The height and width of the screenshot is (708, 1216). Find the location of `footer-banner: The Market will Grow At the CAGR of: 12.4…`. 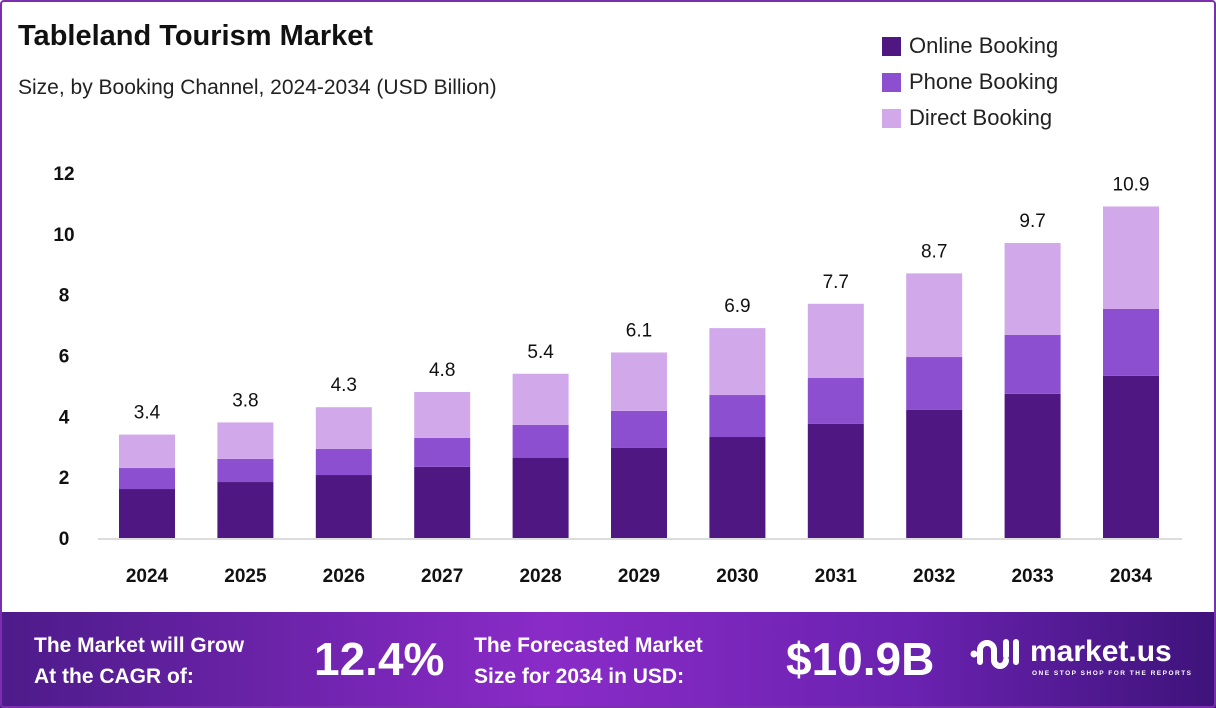

footer-banner: The Market will Grow At the CAGR of: 12.4… is located at coordinates (608, 660).